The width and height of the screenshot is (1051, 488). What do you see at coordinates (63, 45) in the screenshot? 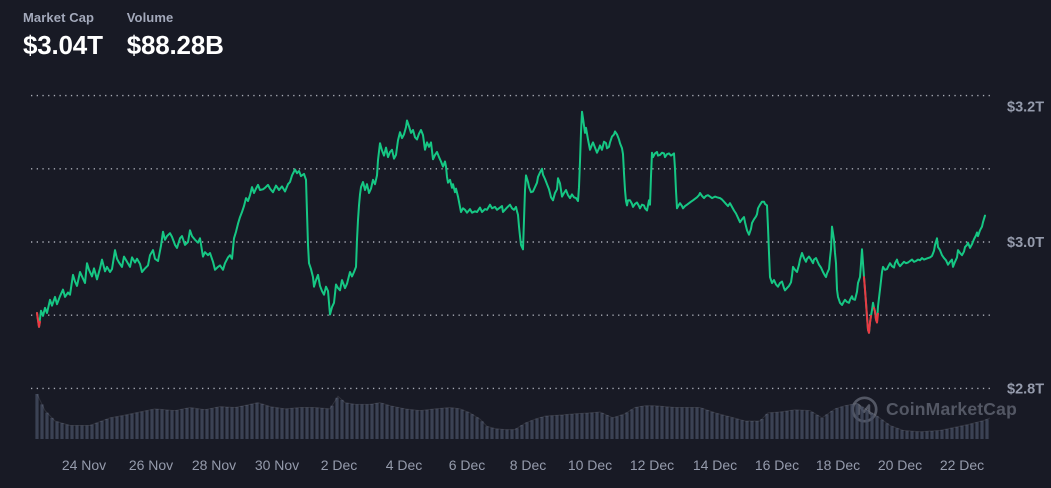
I see `market-cap-value: $3.04T` at bounding box center [63, 45].